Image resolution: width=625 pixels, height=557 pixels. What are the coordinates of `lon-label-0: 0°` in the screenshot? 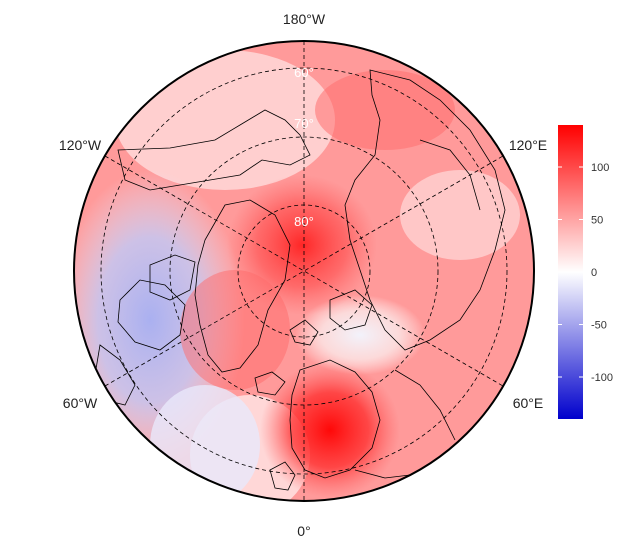 It's located at (303, 531).